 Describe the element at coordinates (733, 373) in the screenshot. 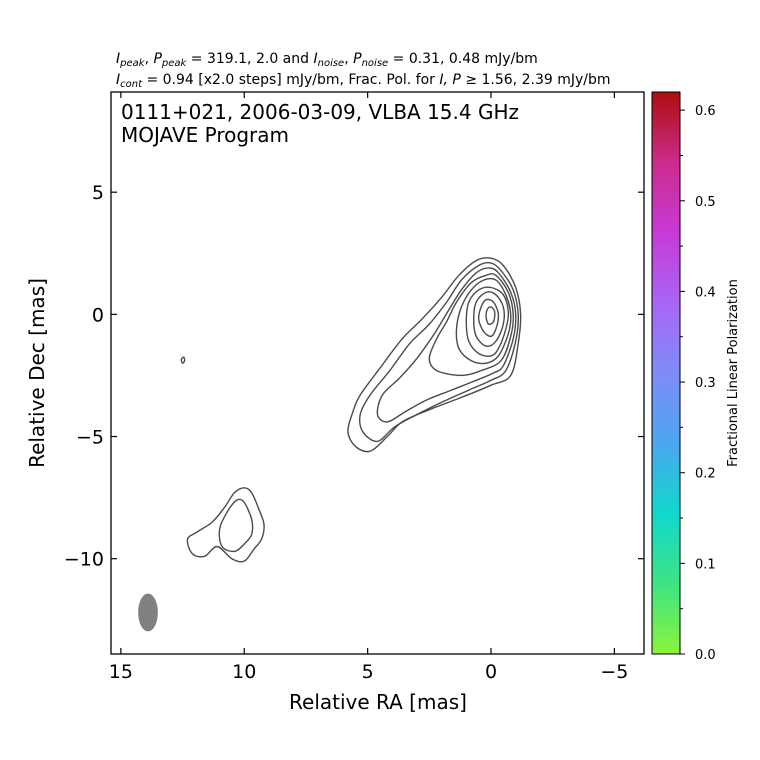

I see `colorbar-label: Fractional Linear Polarization` at that location.